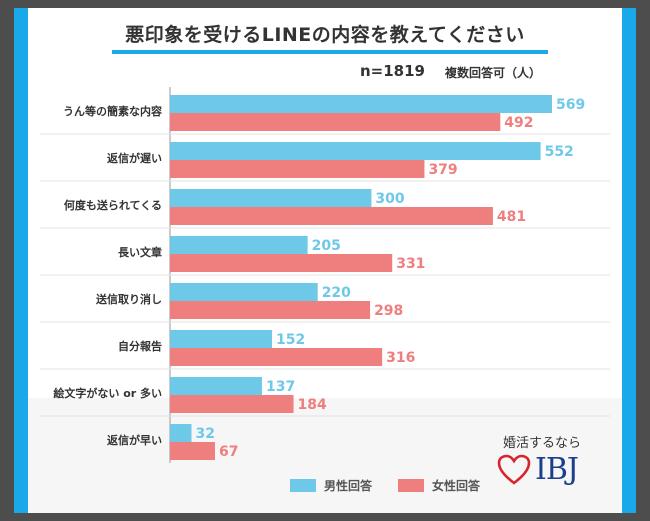 This screenshot has width=650, height=521. Describe the element at coordinates (456, 486) in the screenshot. I see `legend-female-label: 女性回答` at that location.